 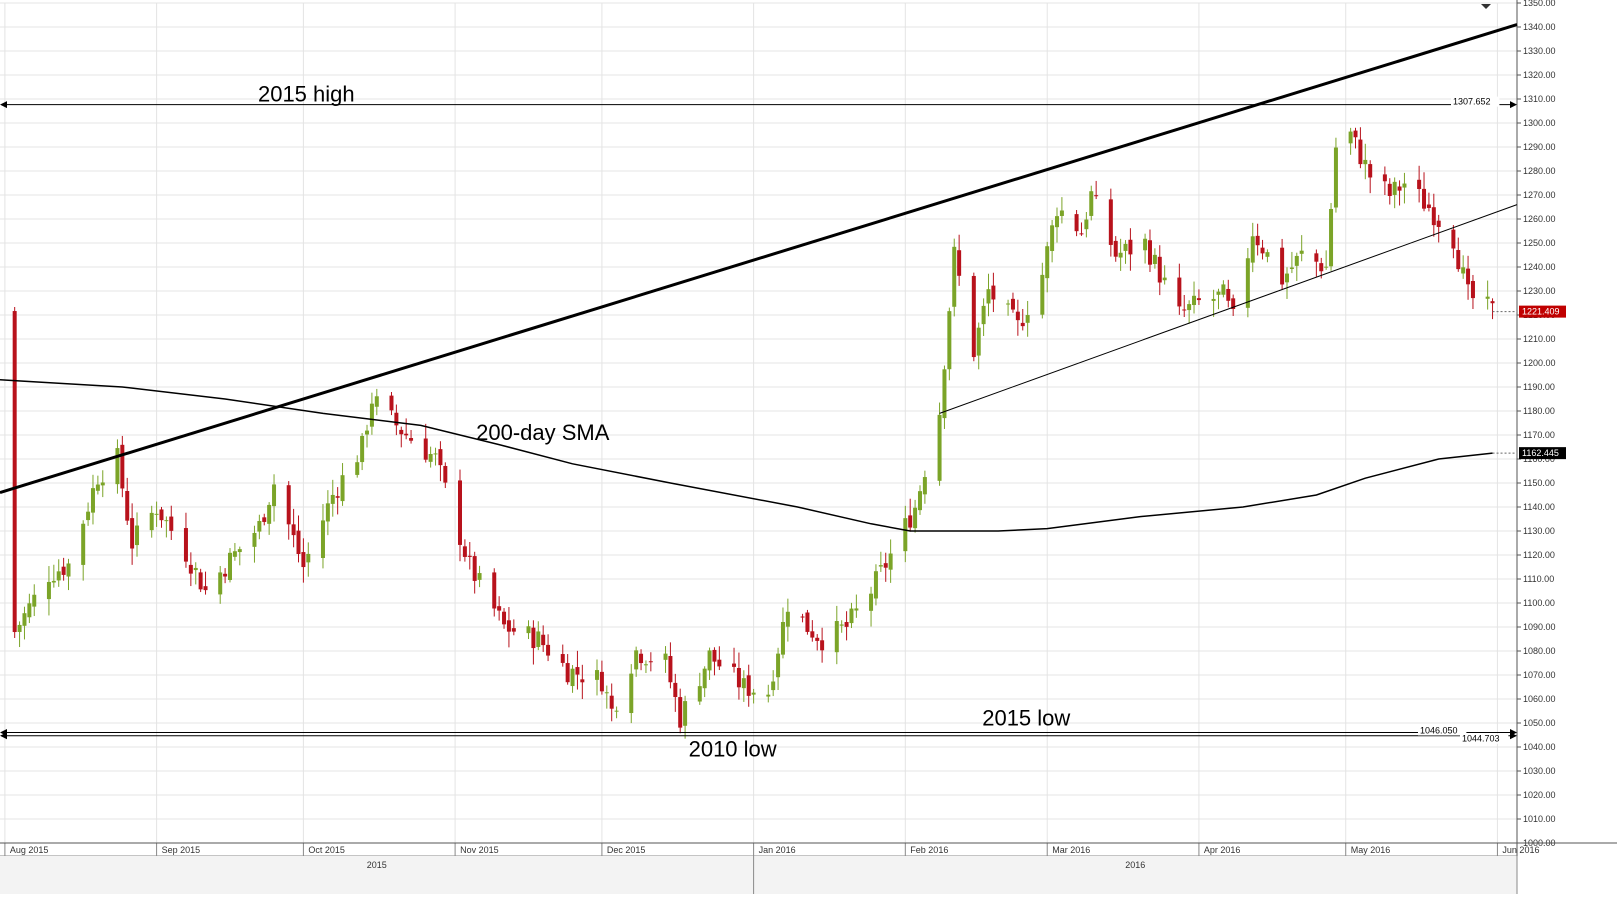 What do you see at coordinates (1539, 795) in the screenshot?
I see `y-tick-label: 1020.00` at bounding box center [1539, 795].